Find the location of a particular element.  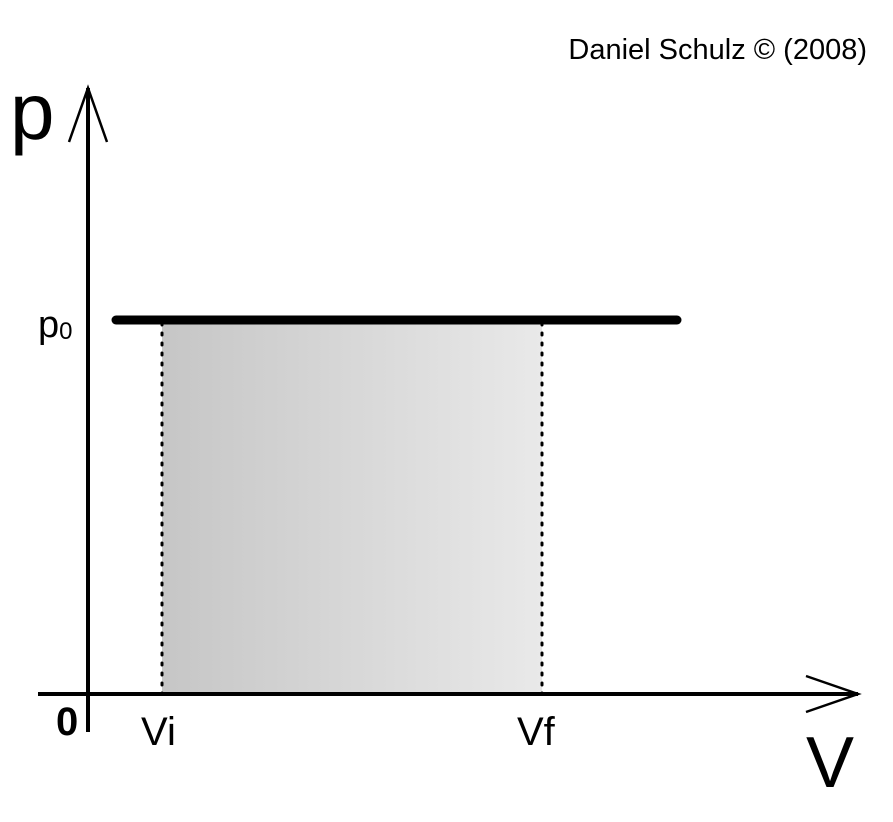

vi-label: Vi is located at coordinates (158, 732).